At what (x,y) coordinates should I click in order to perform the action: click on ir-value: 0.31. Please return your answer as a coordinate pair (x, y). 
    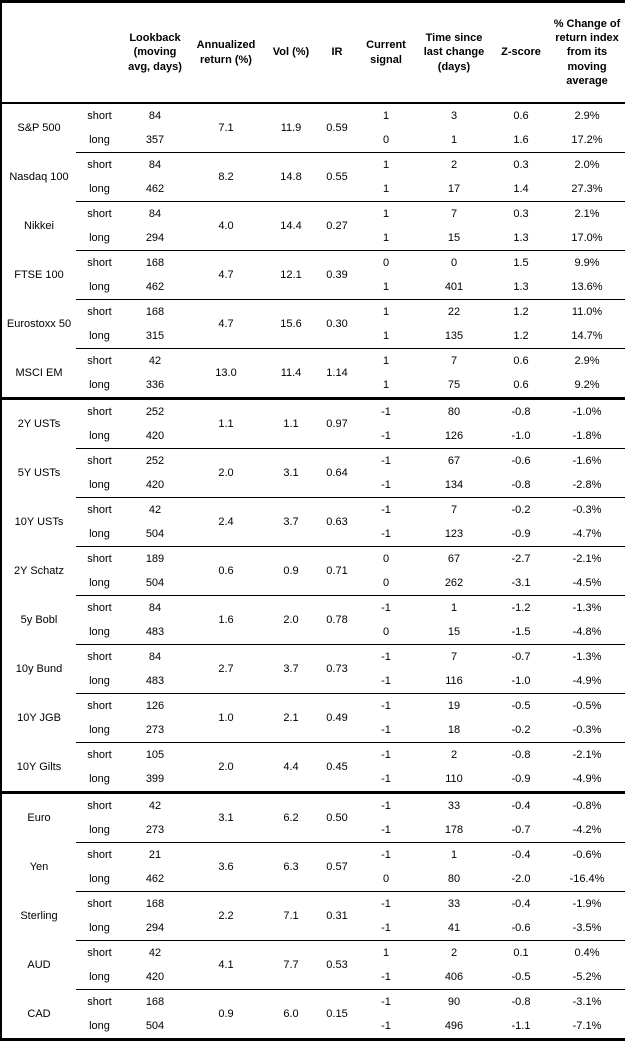
    Looking at the image, I should click on (337, 916).